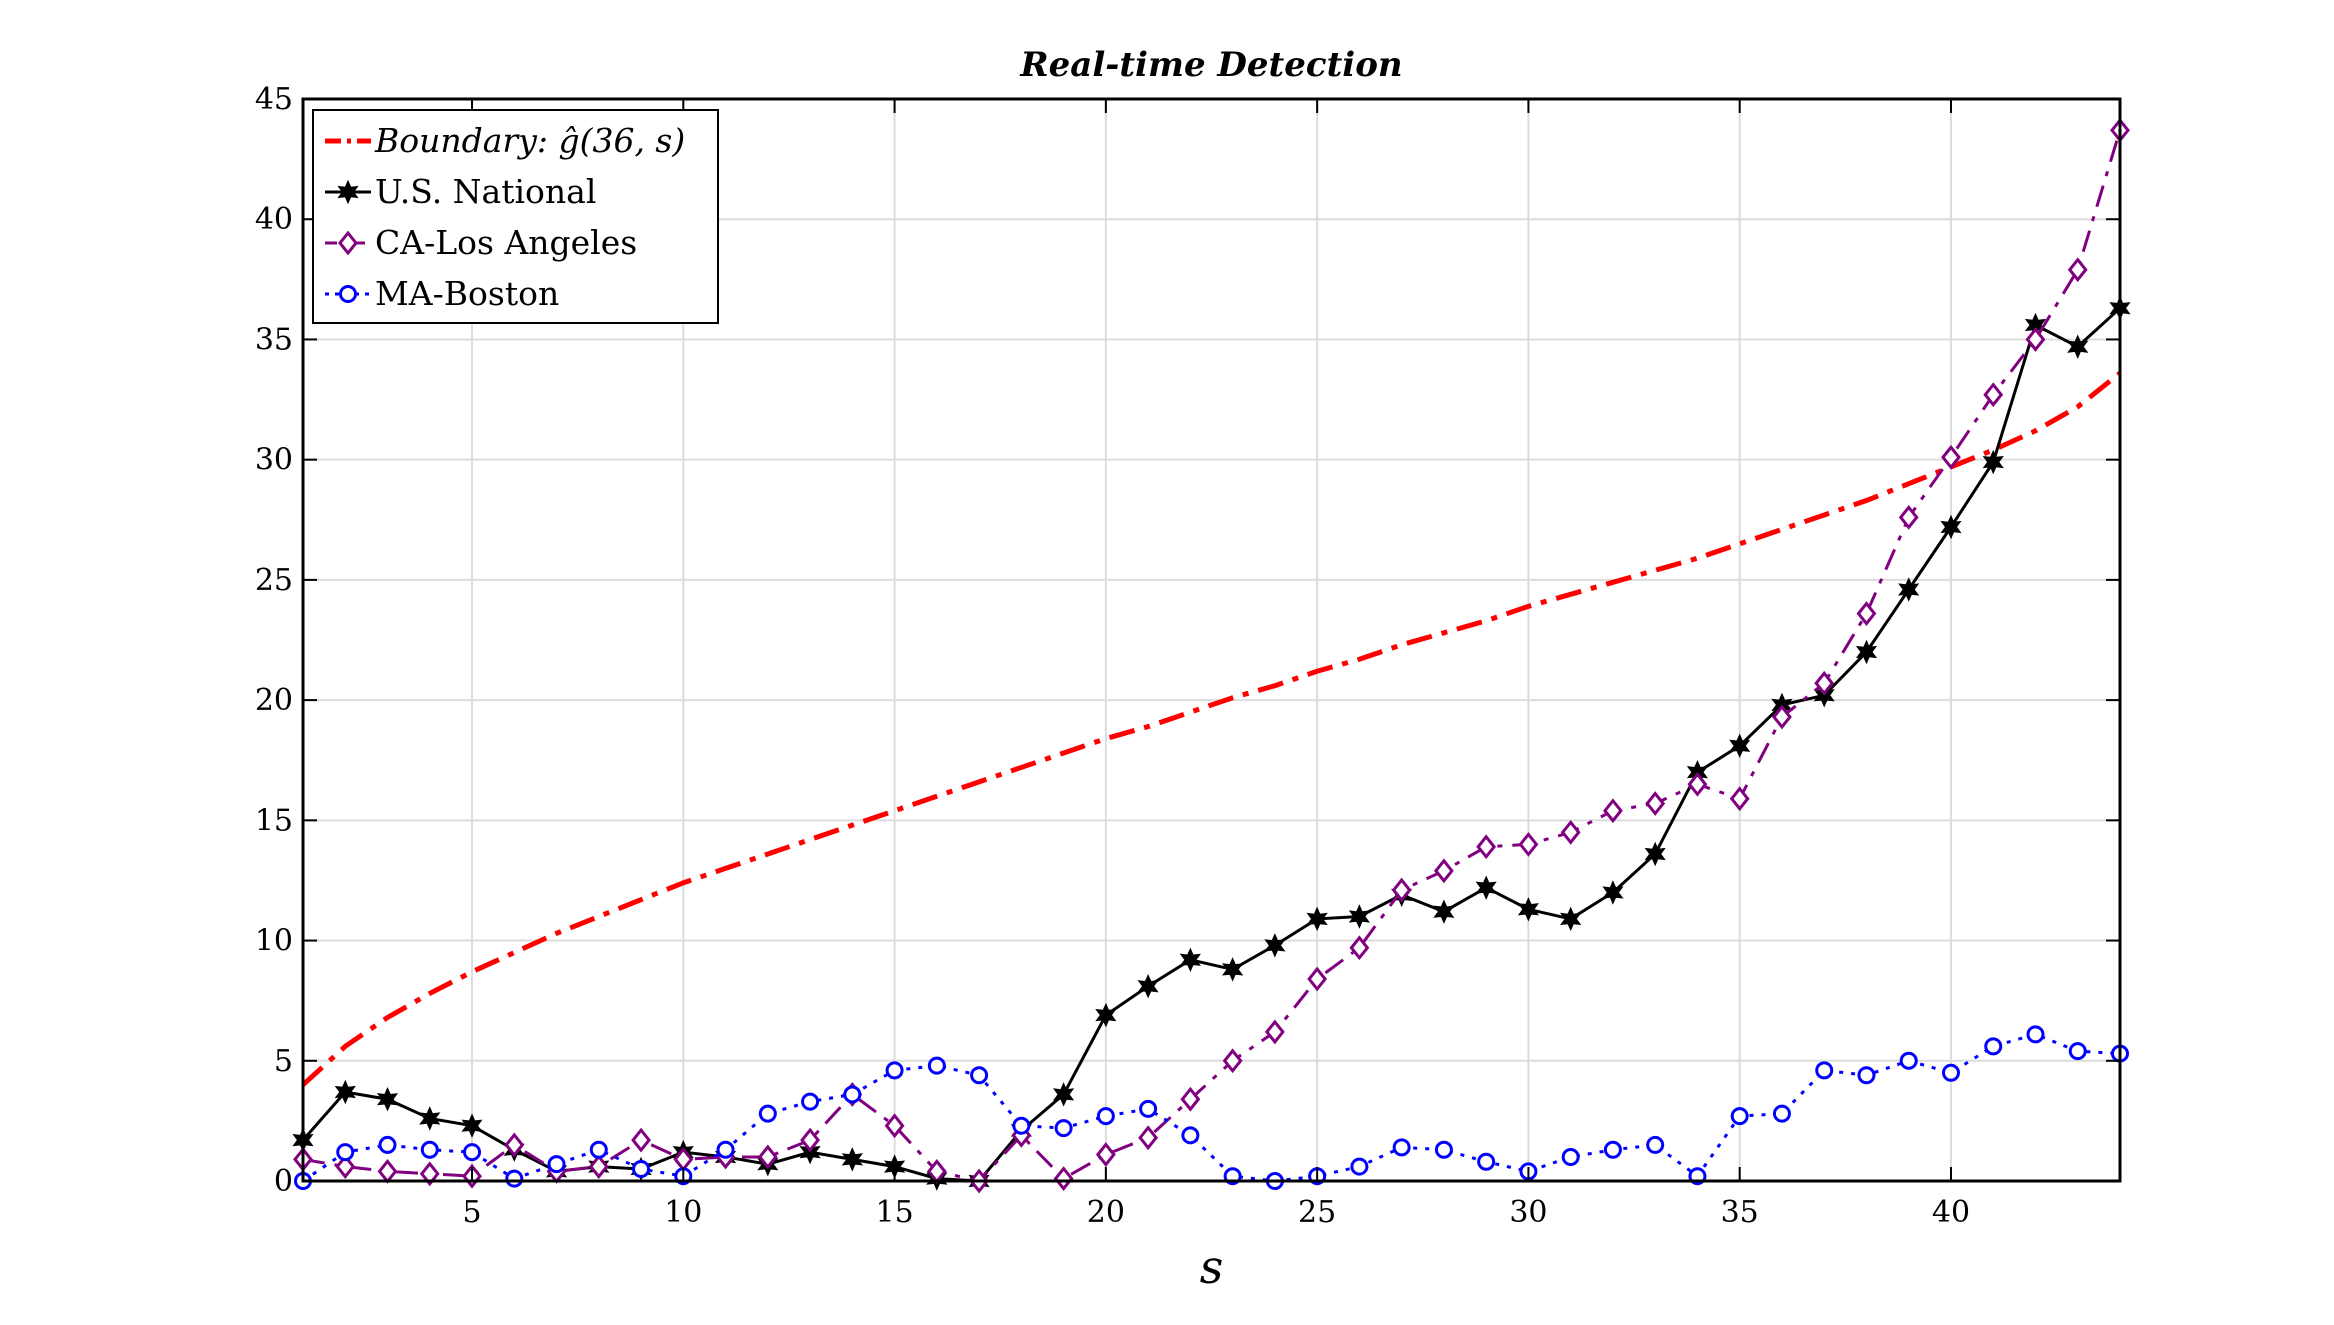  I want to click on x-tick-label: 25, so click(1317, 1212).